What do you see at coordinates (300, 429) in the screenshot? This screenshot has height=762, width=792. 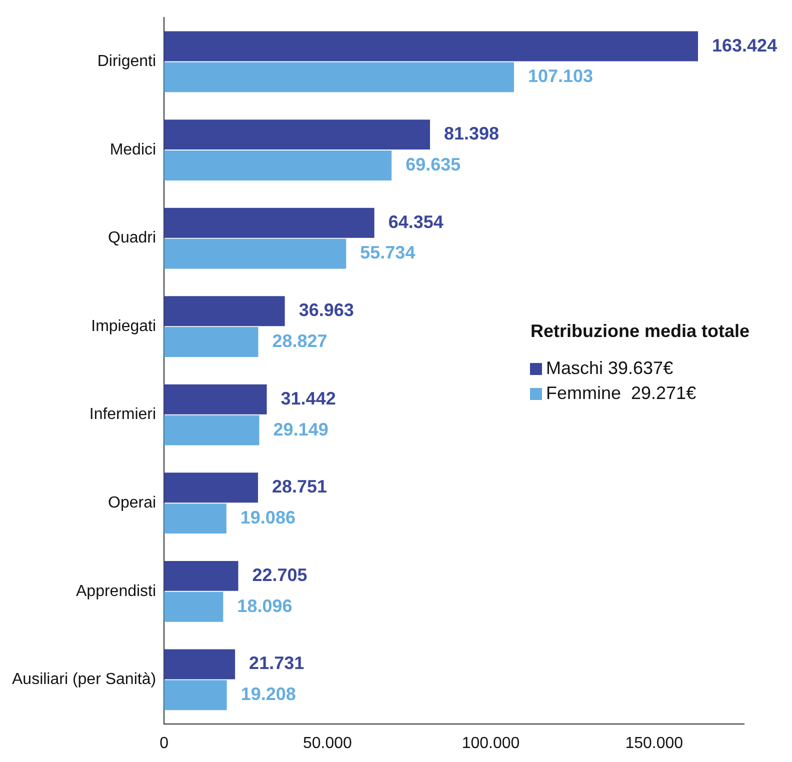 I see `data-label: 29.149` at bounding box center [300, 429].